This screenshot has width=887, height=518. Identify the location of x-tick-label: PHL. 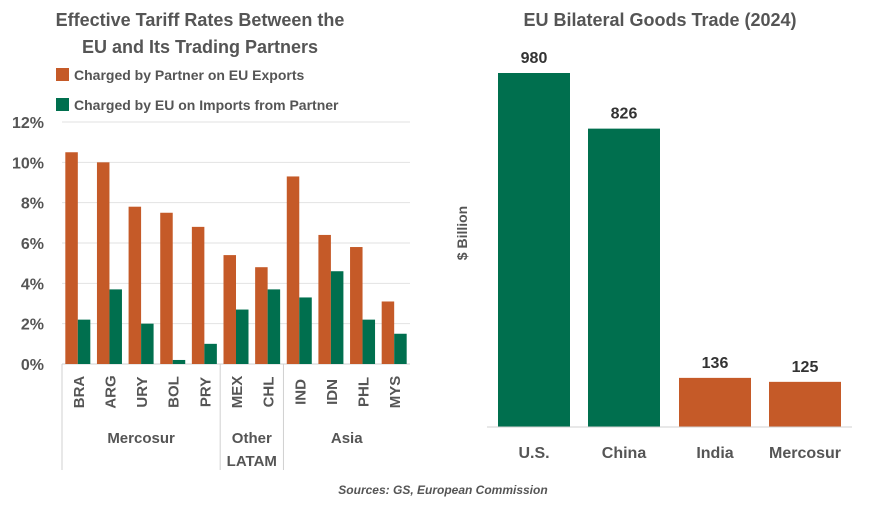
(364, 392).